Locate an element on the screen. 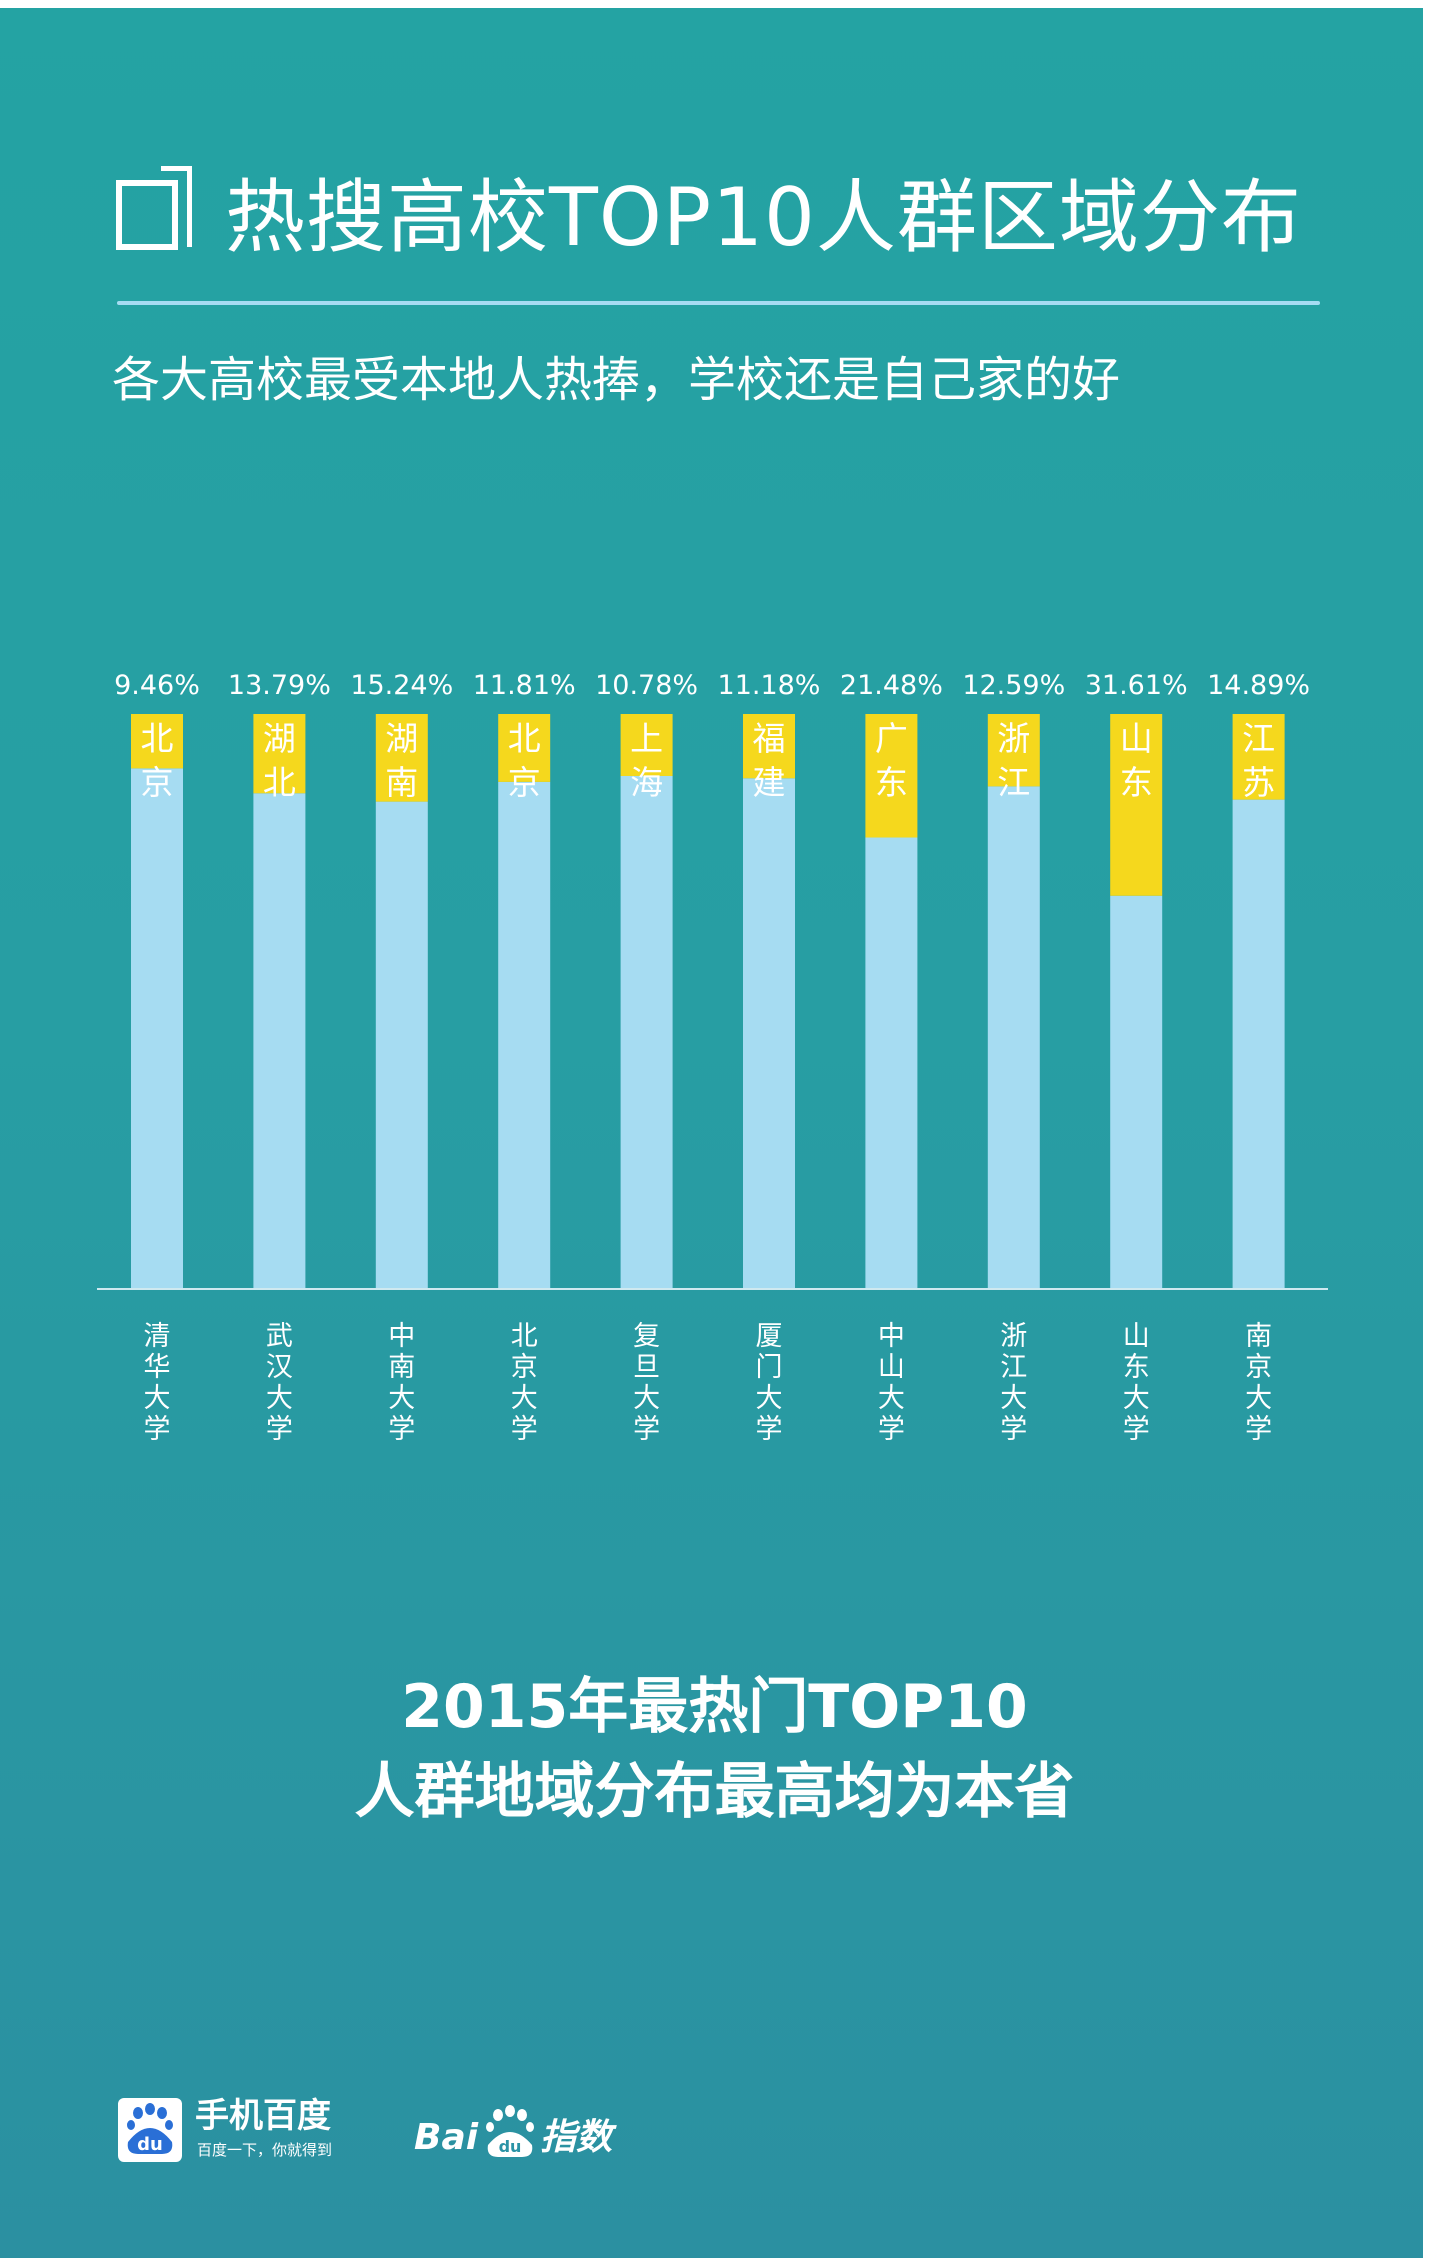 The image size is (1429, 2258). app-name: 手机百度 is located at coordinates (263, 2116).